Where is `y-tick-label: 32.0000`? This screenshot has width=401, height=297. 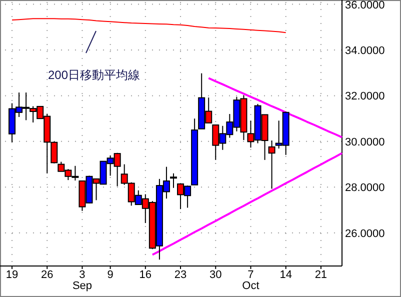 y-tick-label: 32.0000 is located at coordinates (365, 96).